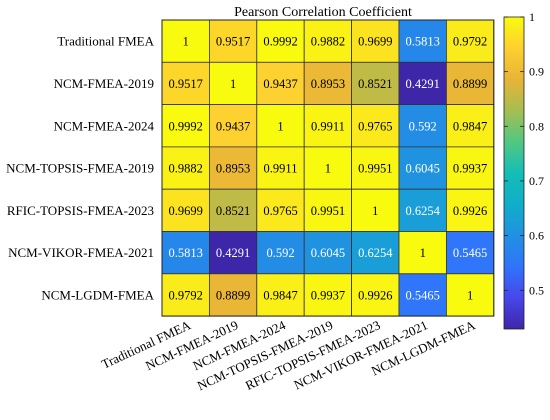 This screenshot has height=420, width=550. I want to click on colorbar-tick-label: 0.5, so click(536, 290).